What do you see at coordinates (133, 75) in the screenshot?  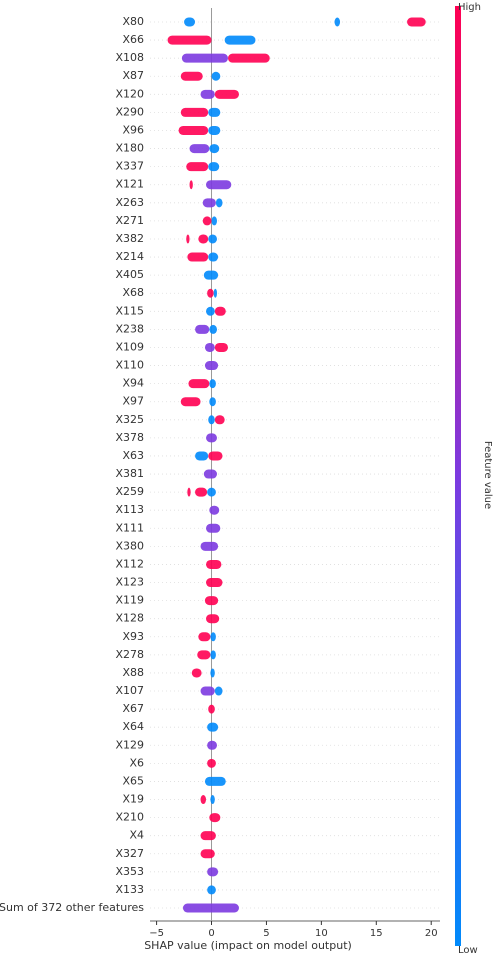 I see `feature-label: X87` at bounding box center [133, 75].